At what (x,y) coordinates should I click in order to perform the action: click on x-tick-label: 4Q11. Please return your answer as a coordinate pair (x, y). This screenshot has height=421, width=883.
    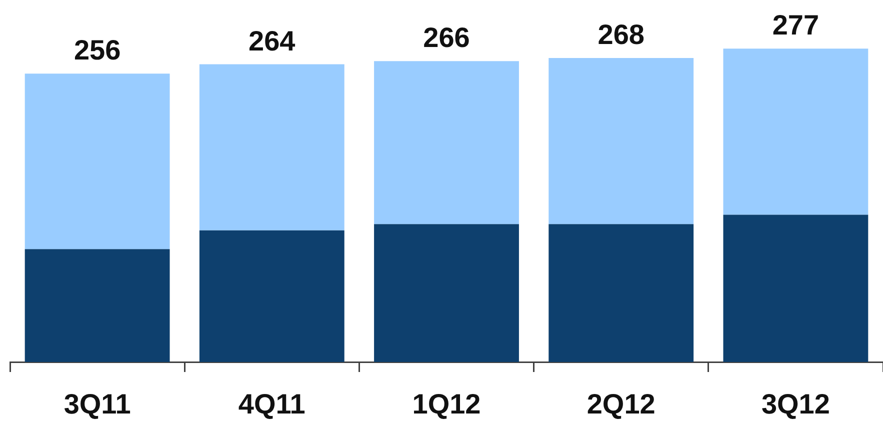
    Looking at the image, I should click on (272, 404).